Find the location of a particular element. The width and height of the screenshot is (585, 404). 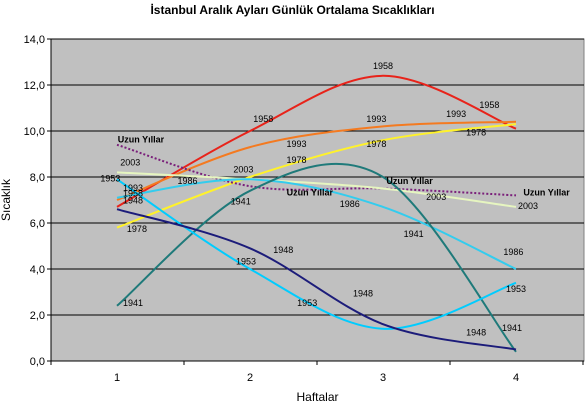

x-tick-label: 1 is located at coordinates (117, 378).